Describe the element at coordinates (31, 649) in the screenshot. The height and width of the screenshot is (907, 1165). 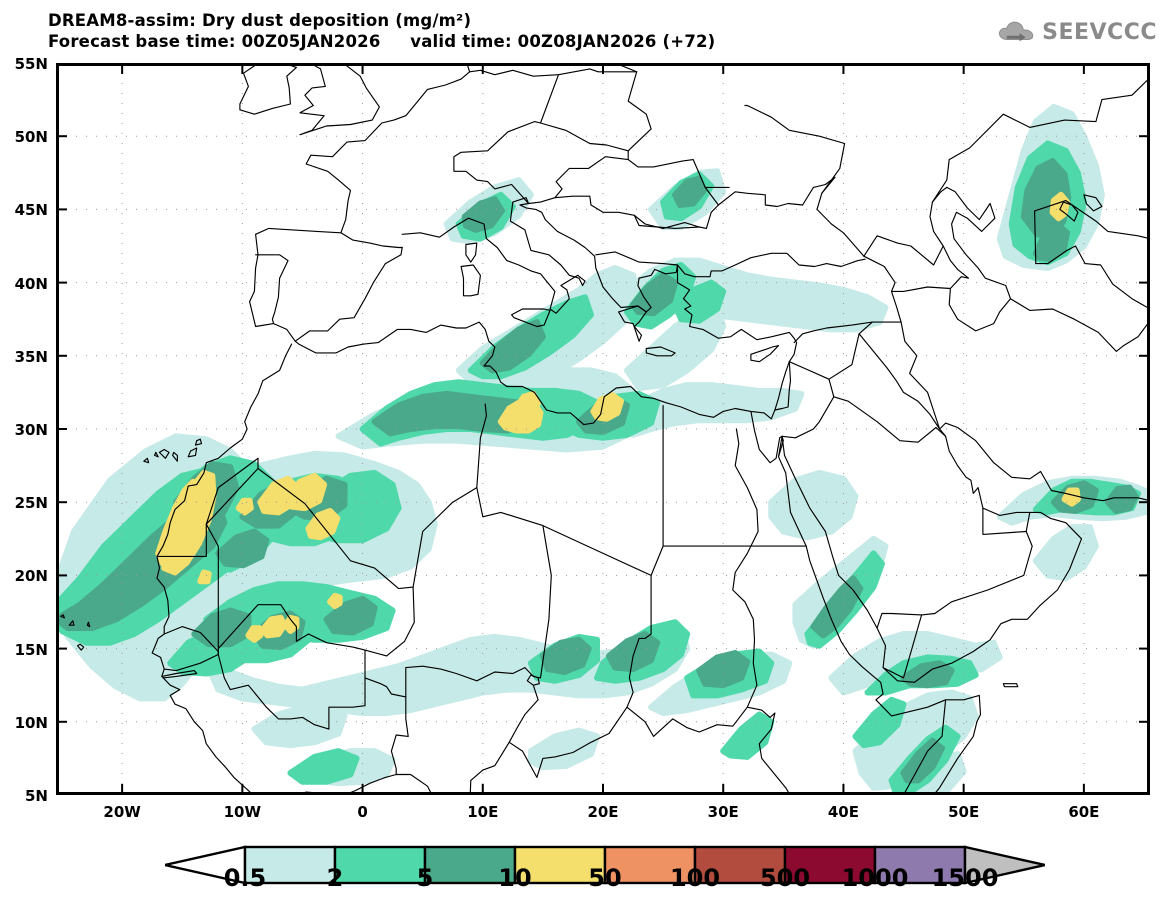
I see `y-axis-tick-label: 15N` at that location.